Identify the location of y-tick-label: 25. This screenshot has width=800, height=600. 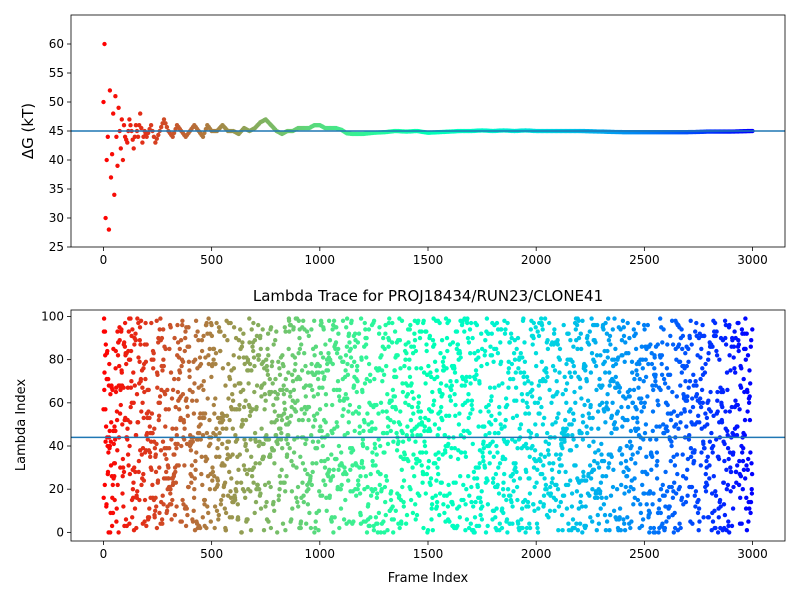
(56, 247).